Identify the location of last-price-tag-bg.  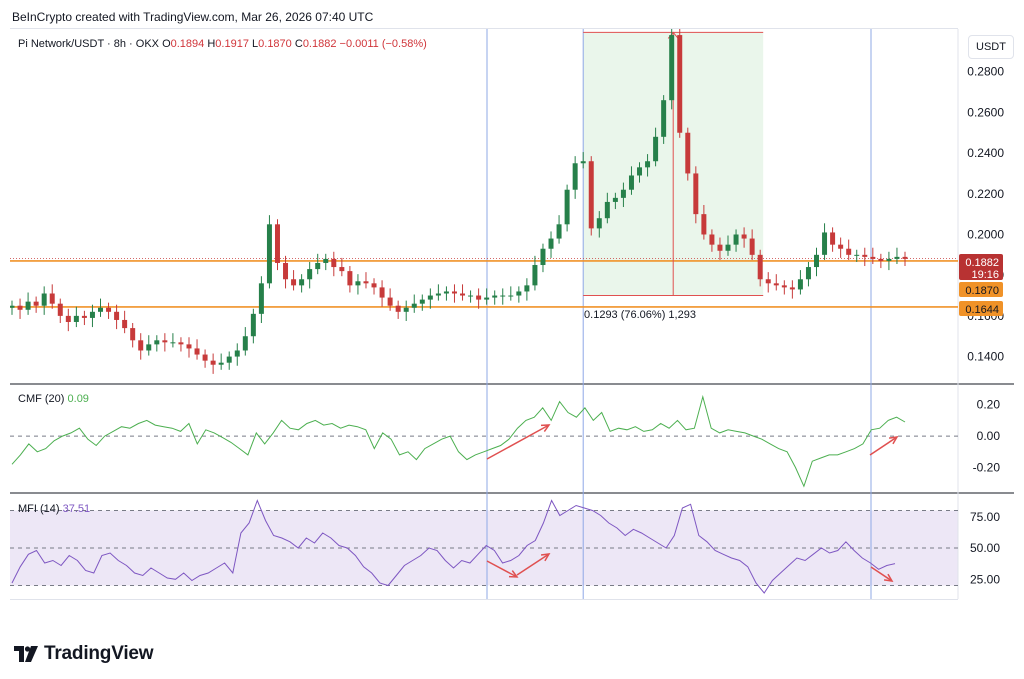
(981, 267).